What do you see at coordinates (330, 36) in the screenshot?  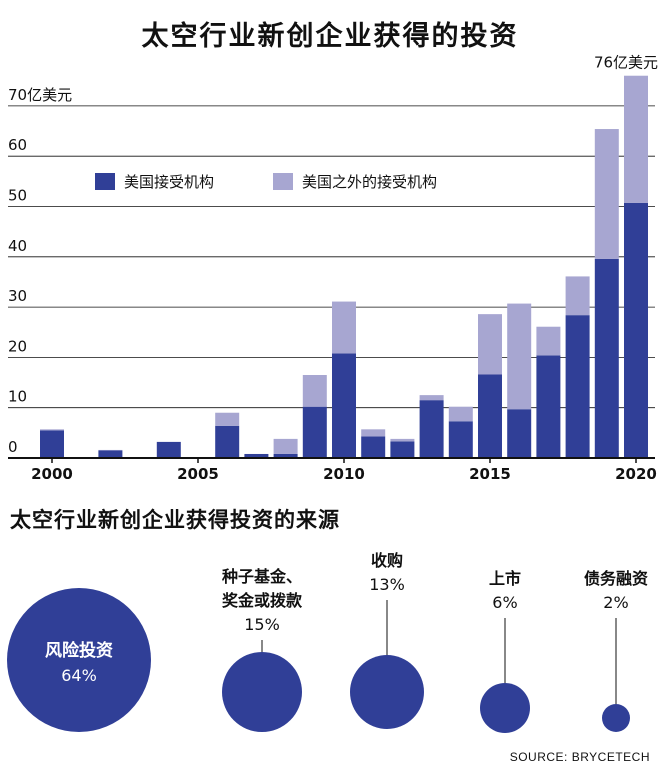 I see `main-title: 太空行业新创企业获得的投资` at bounding box center [330, 36].